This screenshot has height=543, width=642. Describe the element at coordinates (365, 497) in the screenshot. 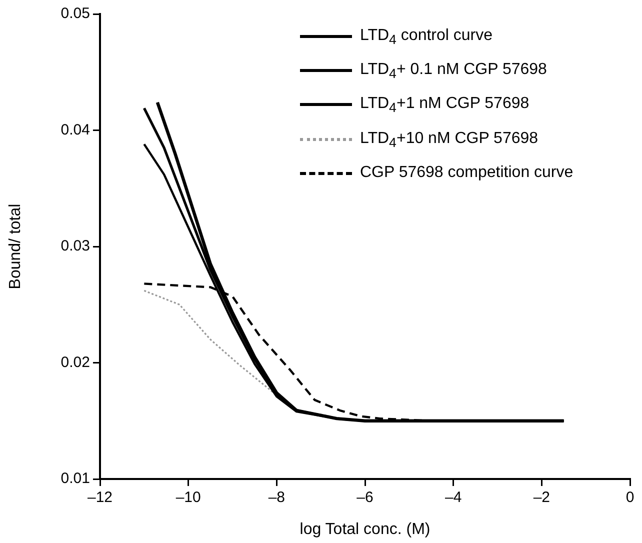

I see `x-tick-label: –6` at that location.